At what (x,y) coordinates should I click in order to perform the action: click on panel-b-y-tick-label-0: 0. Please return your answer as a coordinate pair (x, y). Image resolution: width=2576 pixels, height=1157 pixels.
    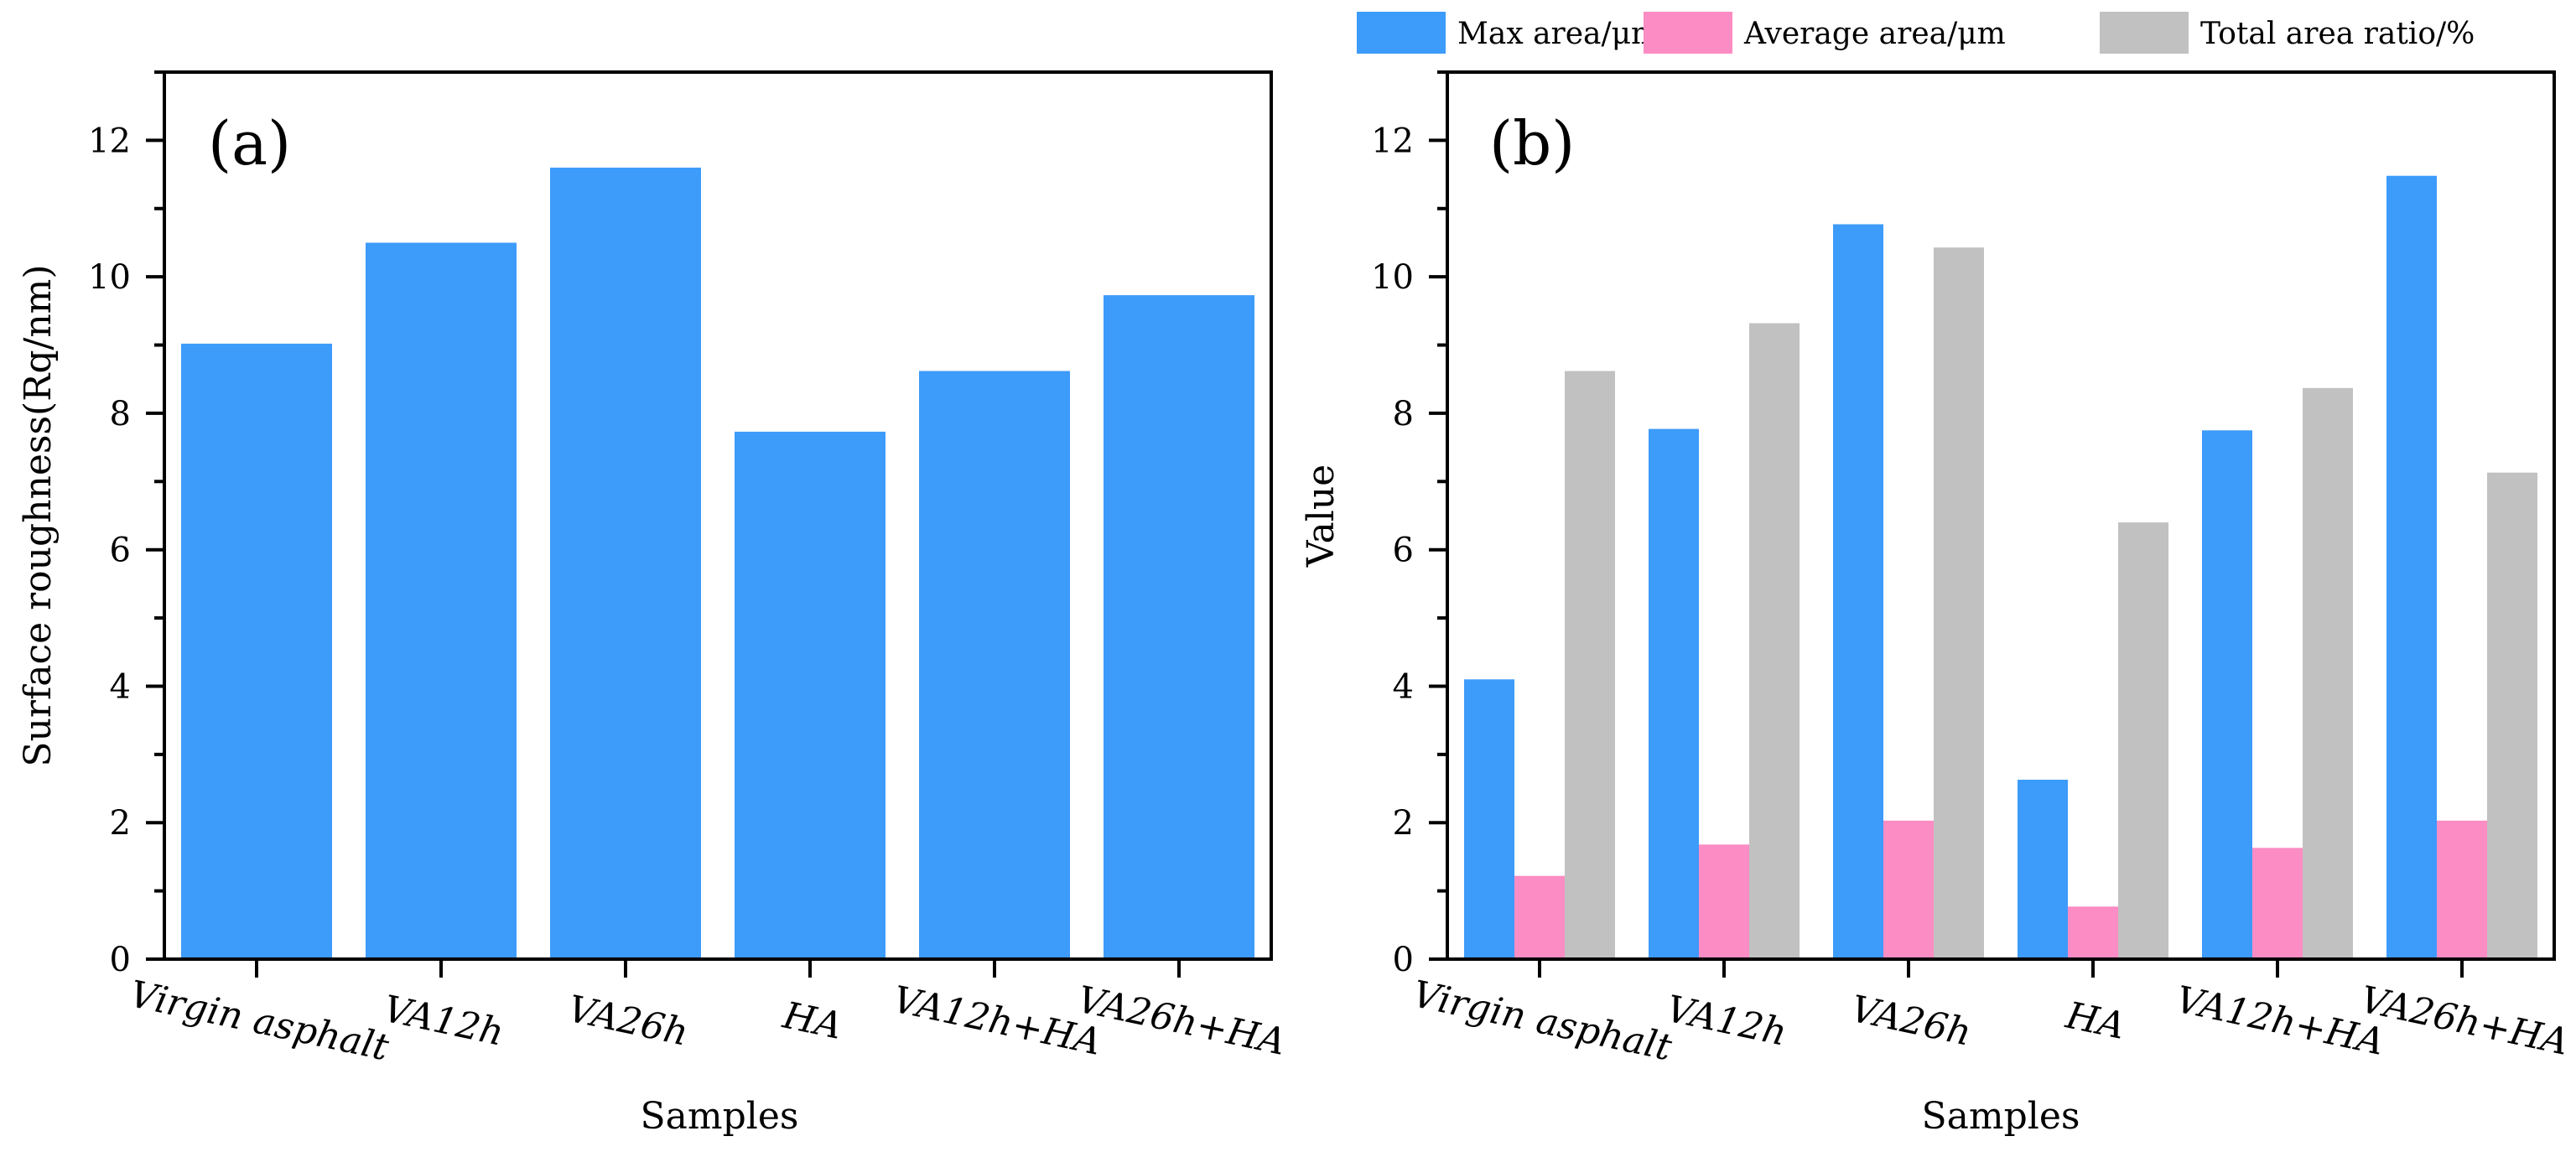
    Looking at the image, I should click on (1403, 960).